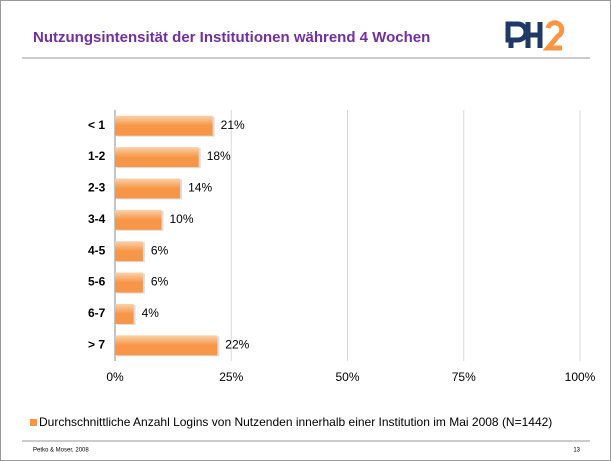 The height and width of the screenshot is (461, 611). What do you see at coordinates (182, 219) in the screenshot?
I see `value-label: 10%` at bounding box center [182, 219].